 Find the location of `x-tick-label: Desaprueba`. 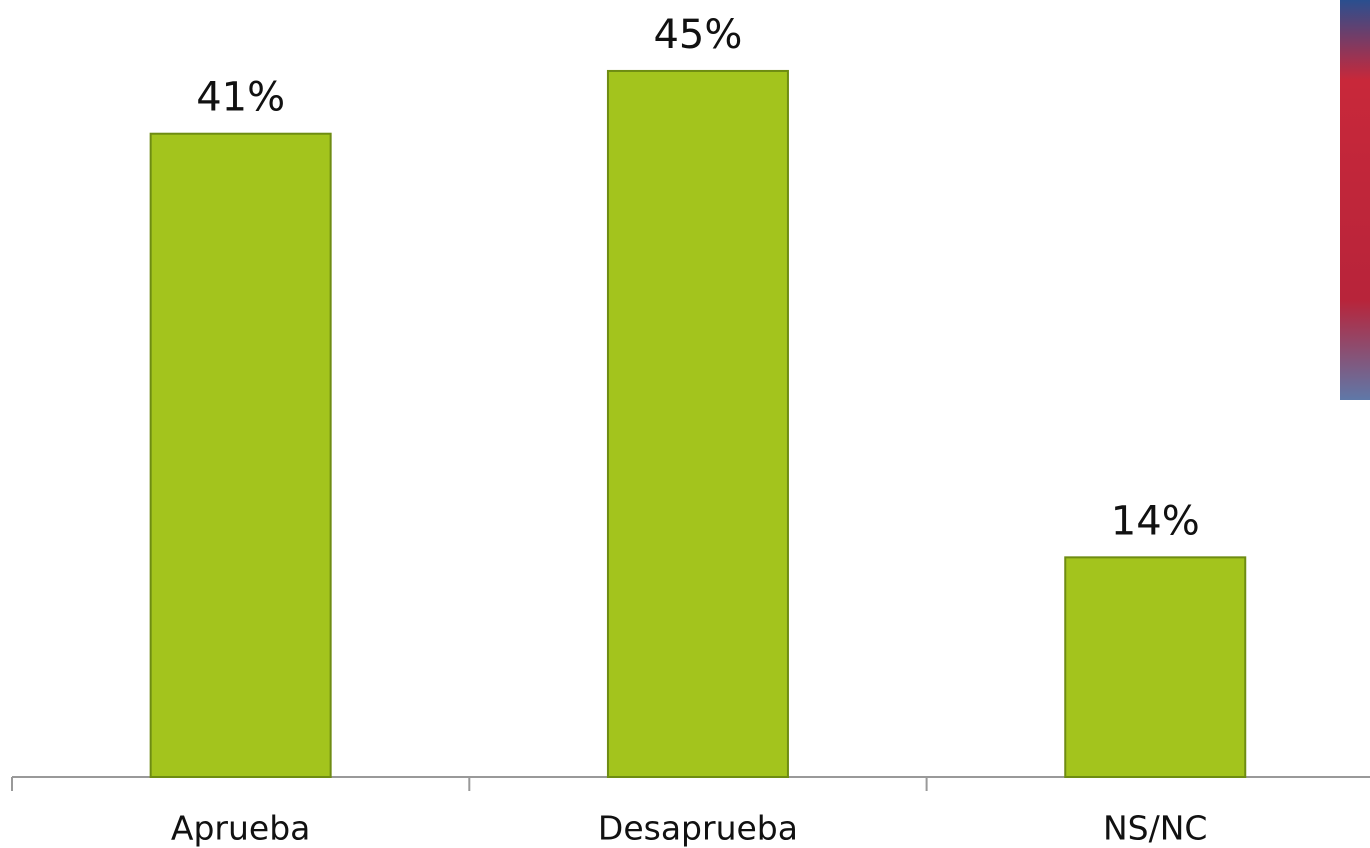

x-tick-label: Desaprueba is located at coordinates (698, 828).